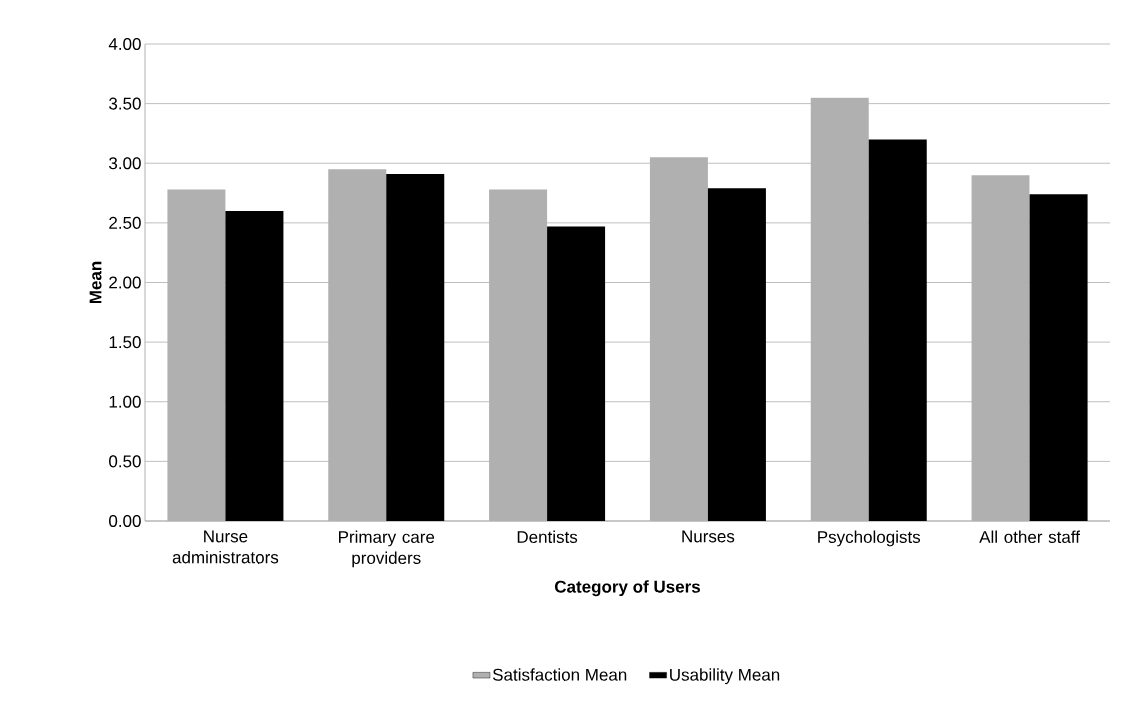  What do you see at coordinates (708, 536) in the screenshot?
I see `x-tick-label: Nurses` at bounding box center [708, 536].